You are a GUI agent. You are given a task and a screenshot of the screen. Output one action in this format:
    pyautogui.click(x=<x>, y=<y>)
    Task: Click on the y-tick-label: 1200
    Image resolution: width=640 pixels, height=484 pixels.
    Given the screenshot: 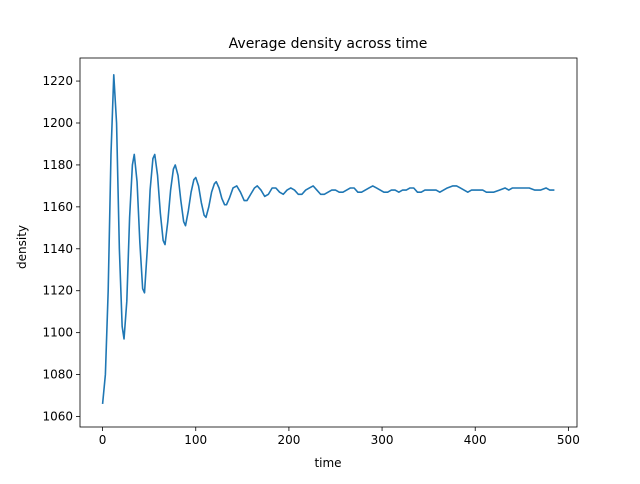 What is the action you would take?
    pyautogui.click(x=57, y=123)
    